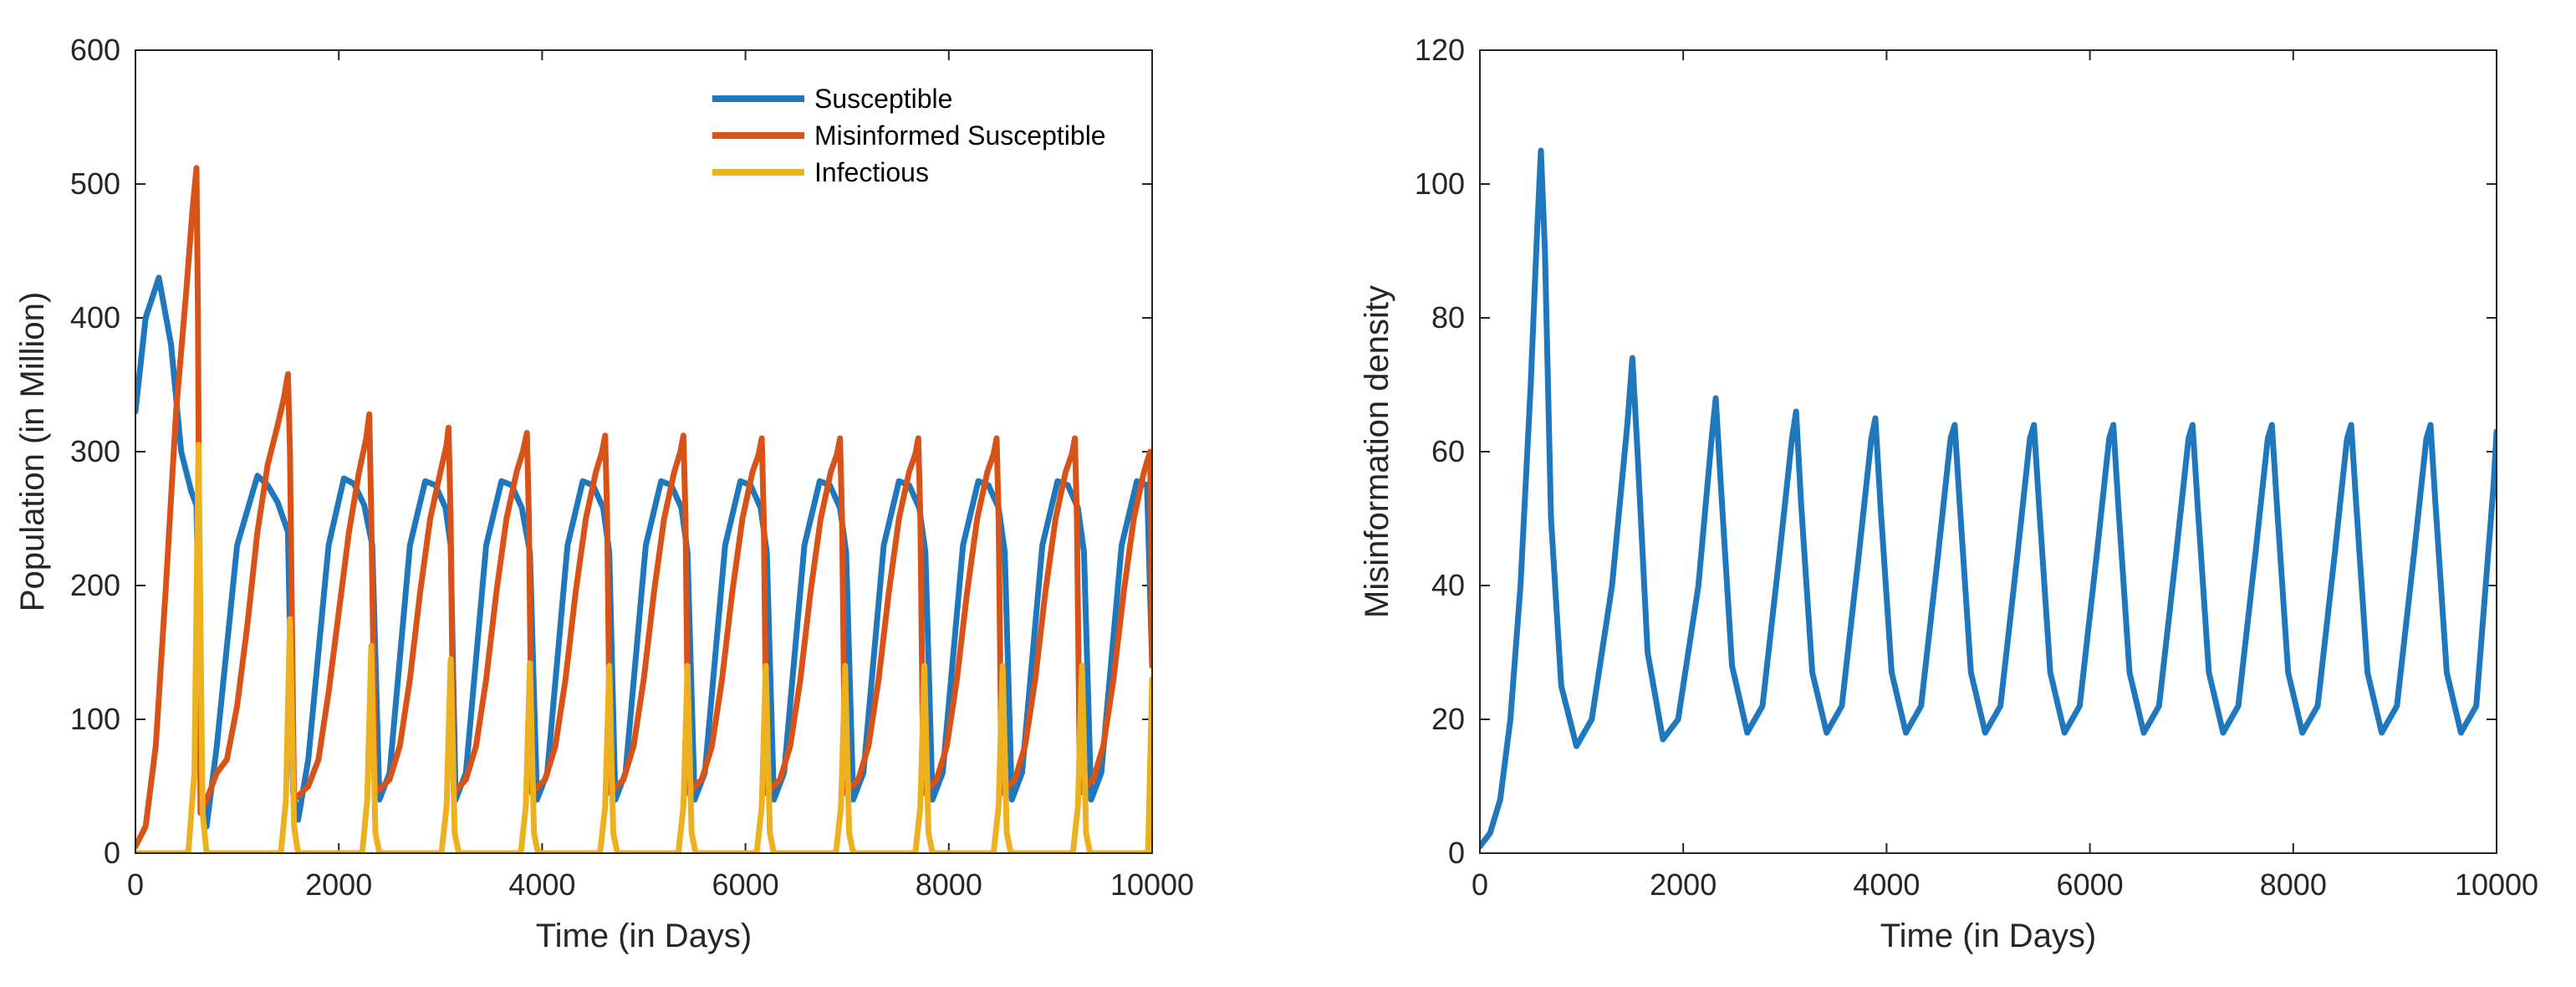 The image size is (2576, 987). Describe the element at coordinates (95, 50) in the screenshot. I see `y-tick-label: 600` at that location.